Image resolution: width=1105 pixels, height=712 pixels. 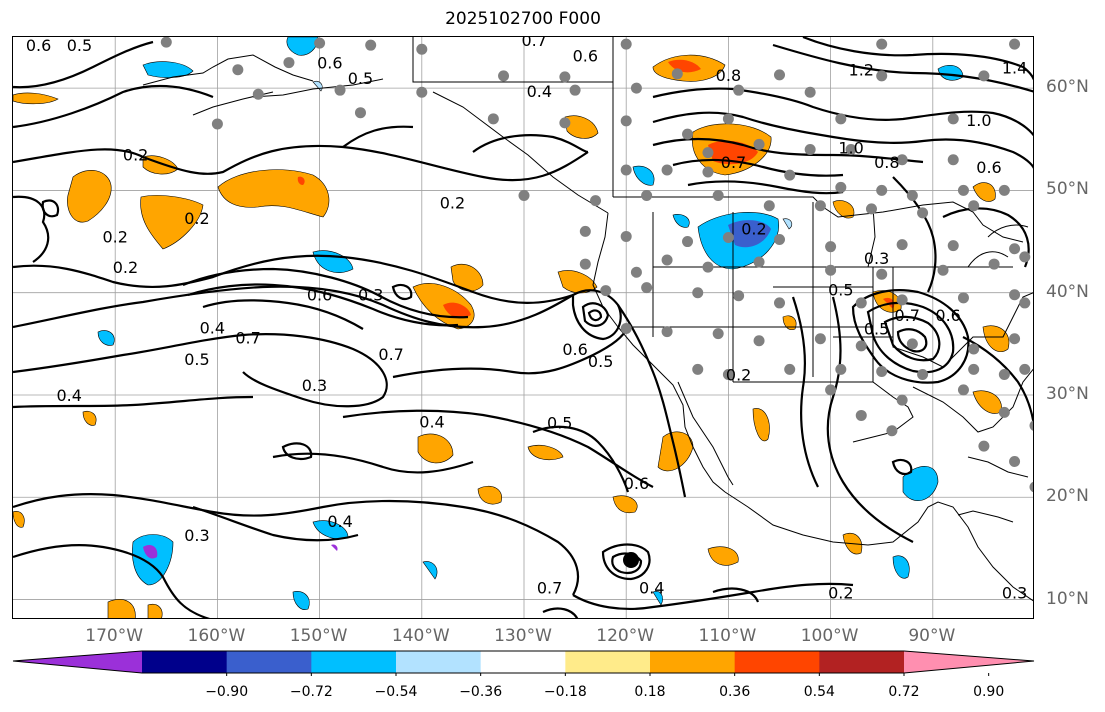 I want to click on colorbar-tick-label: −0.72, so click(x=311, y=692).